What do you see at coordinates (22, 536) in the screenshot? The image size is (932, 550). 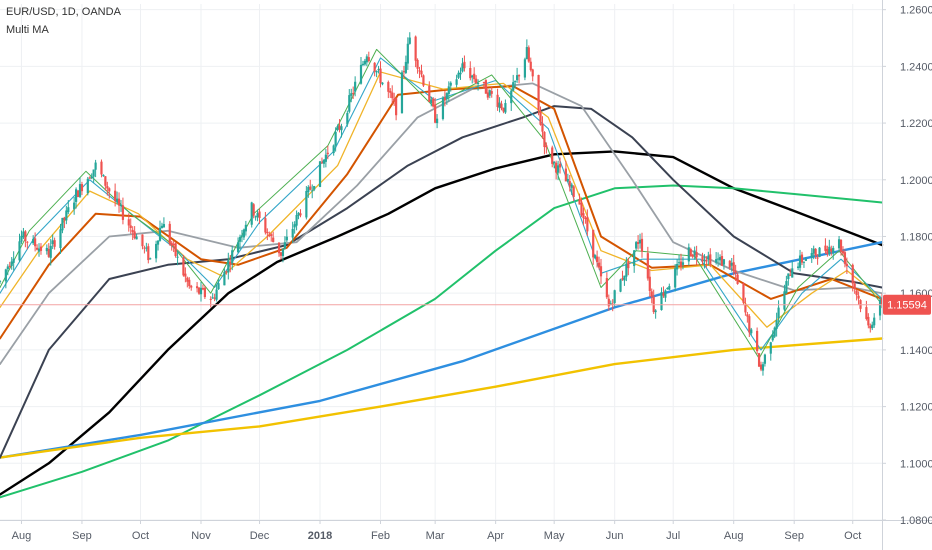 I see `x-tick-label: Aug` at bounding box center [22, 536].